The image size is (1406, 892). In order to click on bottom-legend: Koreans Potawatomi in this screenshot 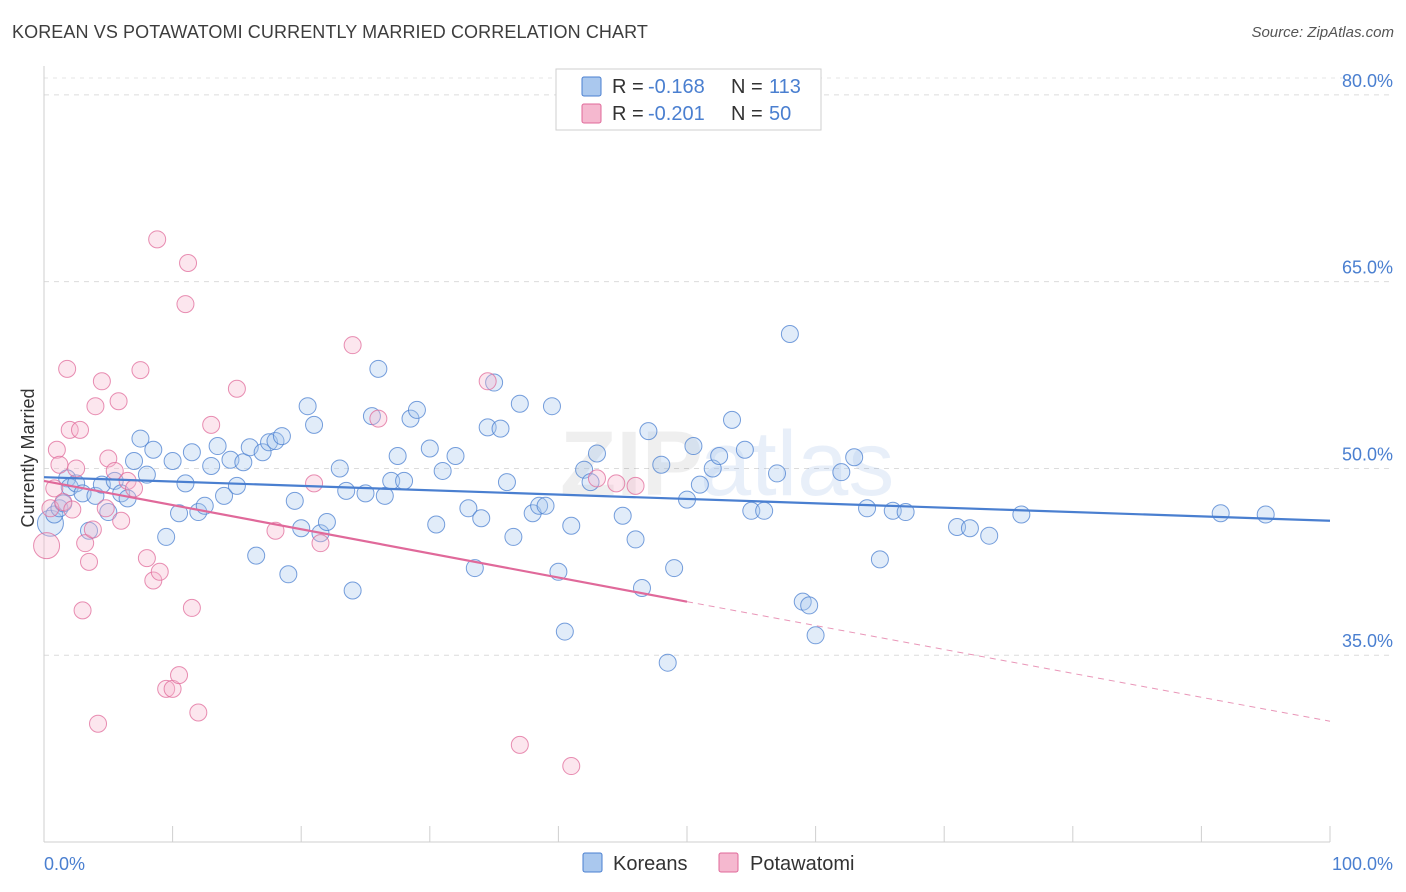, I will do `click(718, 863)`.